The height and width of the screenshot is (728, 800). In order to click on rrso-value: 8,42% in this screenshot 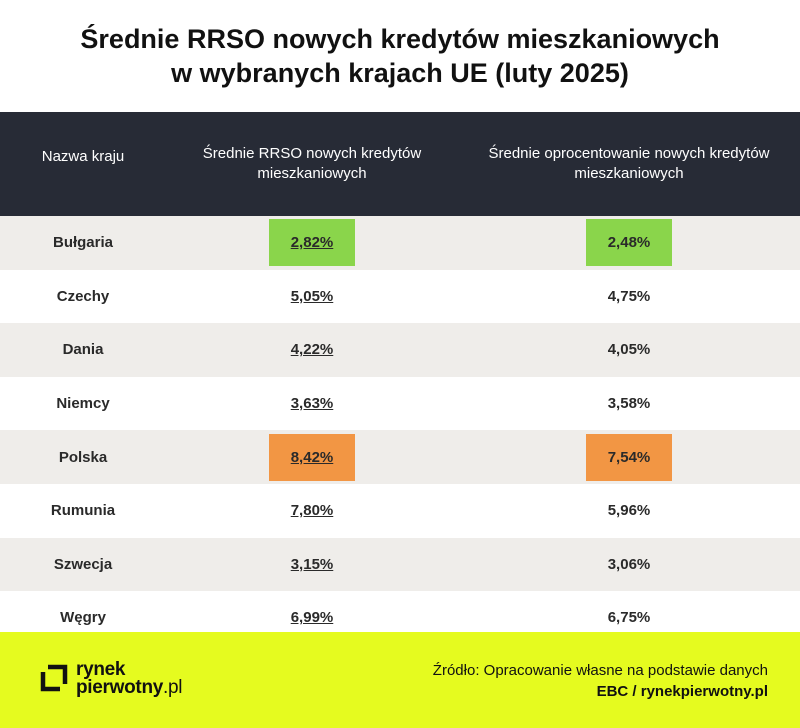, I will do `click(312, 457)`.